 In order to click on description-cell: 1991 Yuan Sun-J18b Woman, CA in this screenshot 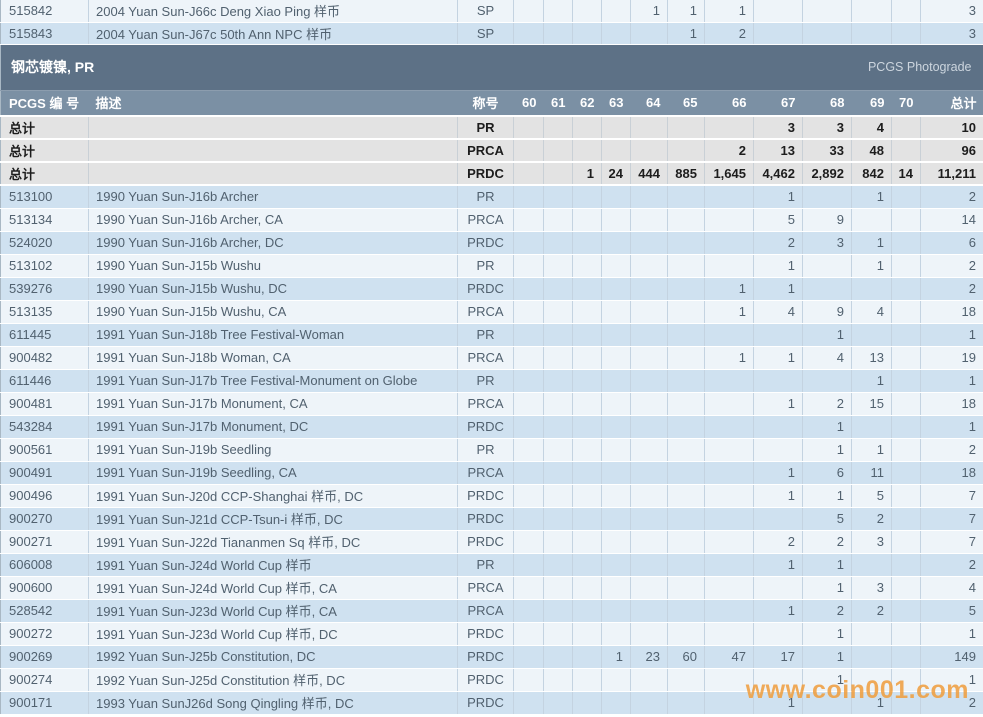, I will do `click(273, 358)`.